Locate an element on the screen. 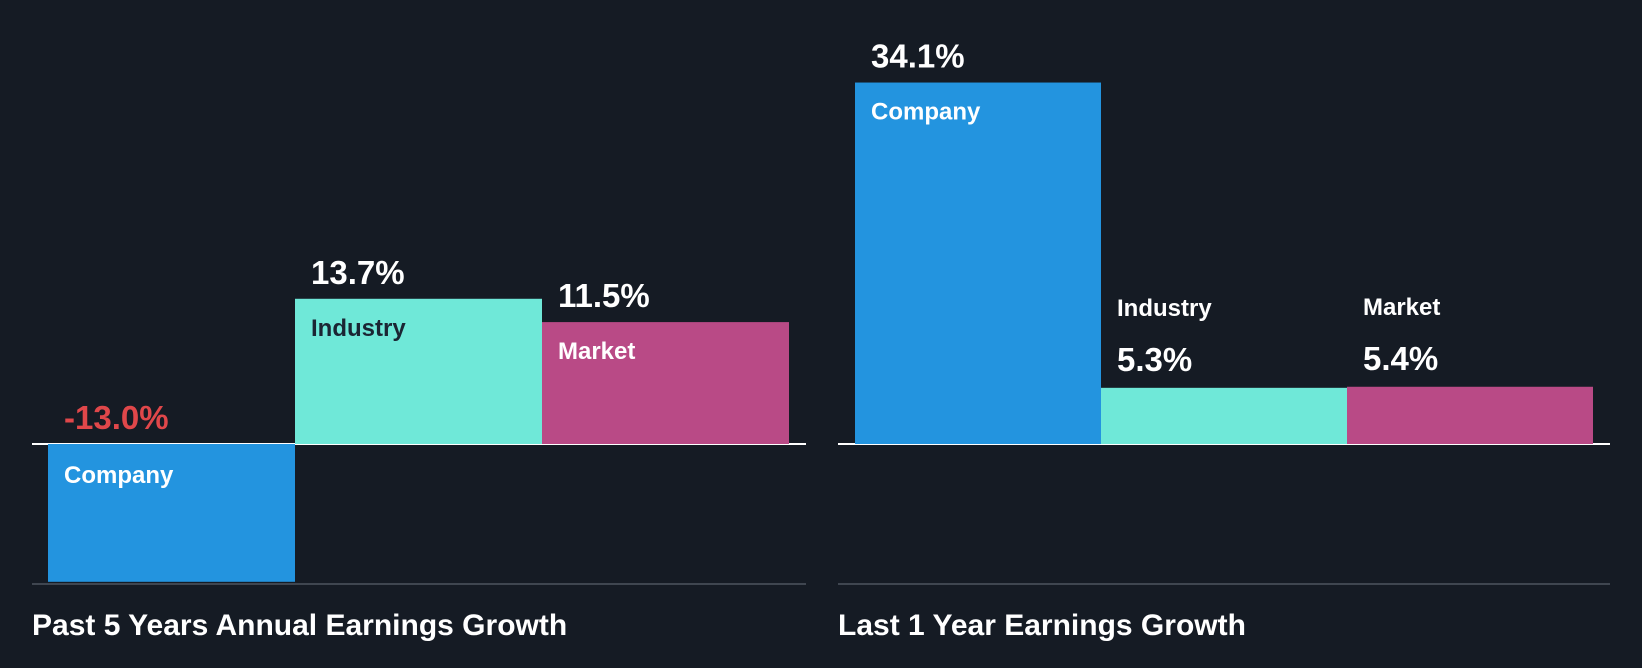  chart-title: Past 5 Years Annual Earnings Growth is located at coordinates (299, 625).